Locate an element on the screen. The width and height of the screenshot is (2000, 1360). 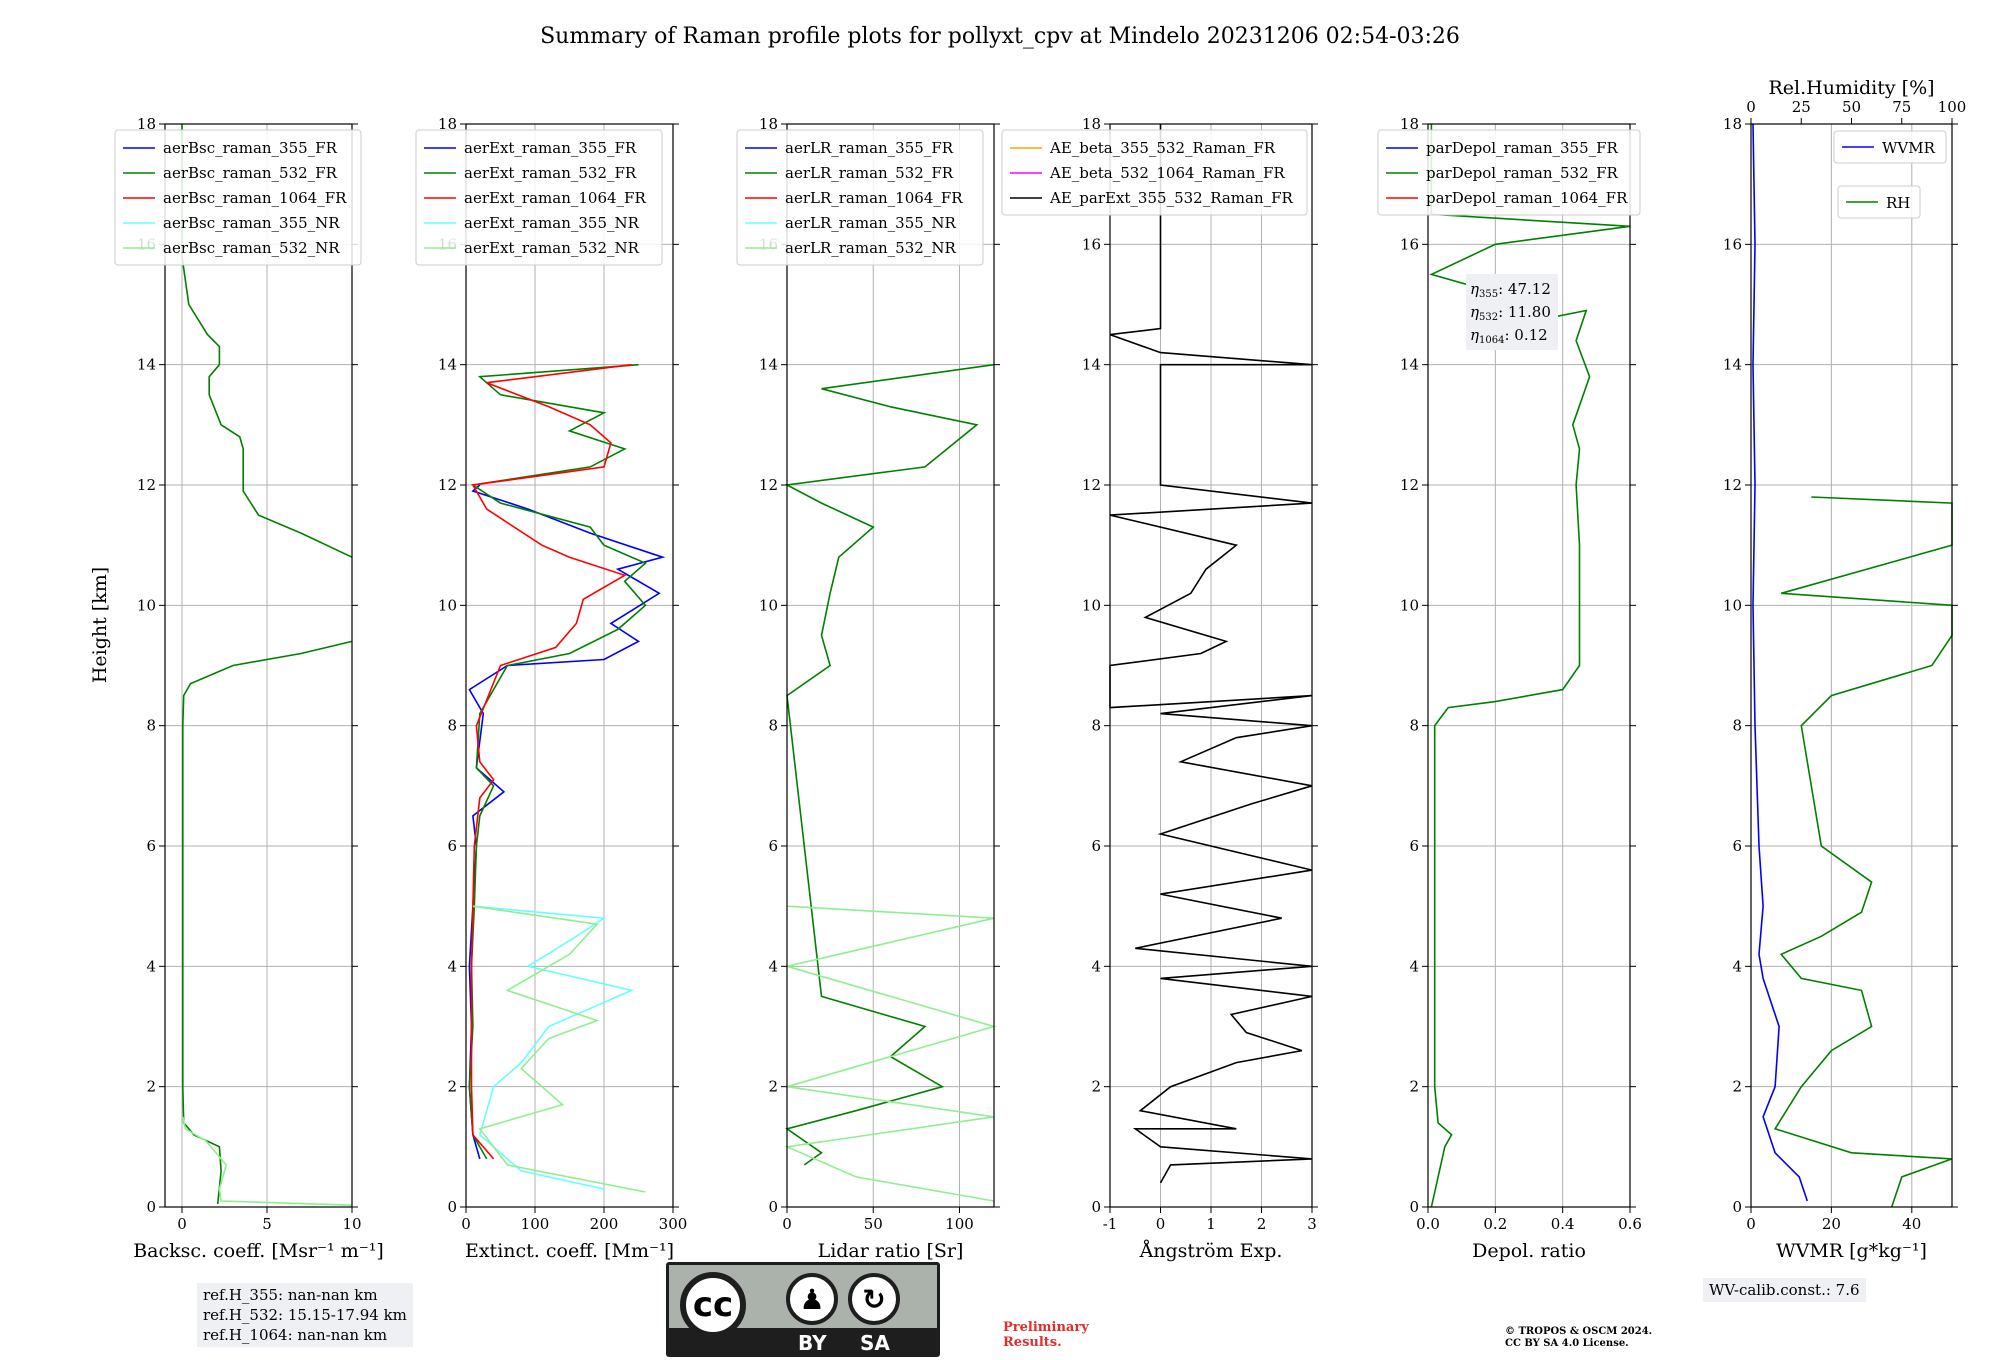
copyright-line-2: CC BY SA 4.0 License. is located at coordinates (1567, 1343).